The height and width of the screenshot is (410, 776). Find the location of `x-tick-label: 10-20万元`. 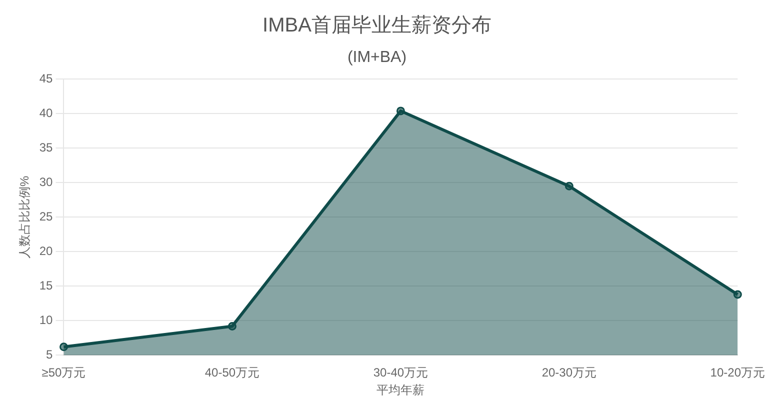

x-tick-label: 10-20万元 is located at coordinates (738, 373).